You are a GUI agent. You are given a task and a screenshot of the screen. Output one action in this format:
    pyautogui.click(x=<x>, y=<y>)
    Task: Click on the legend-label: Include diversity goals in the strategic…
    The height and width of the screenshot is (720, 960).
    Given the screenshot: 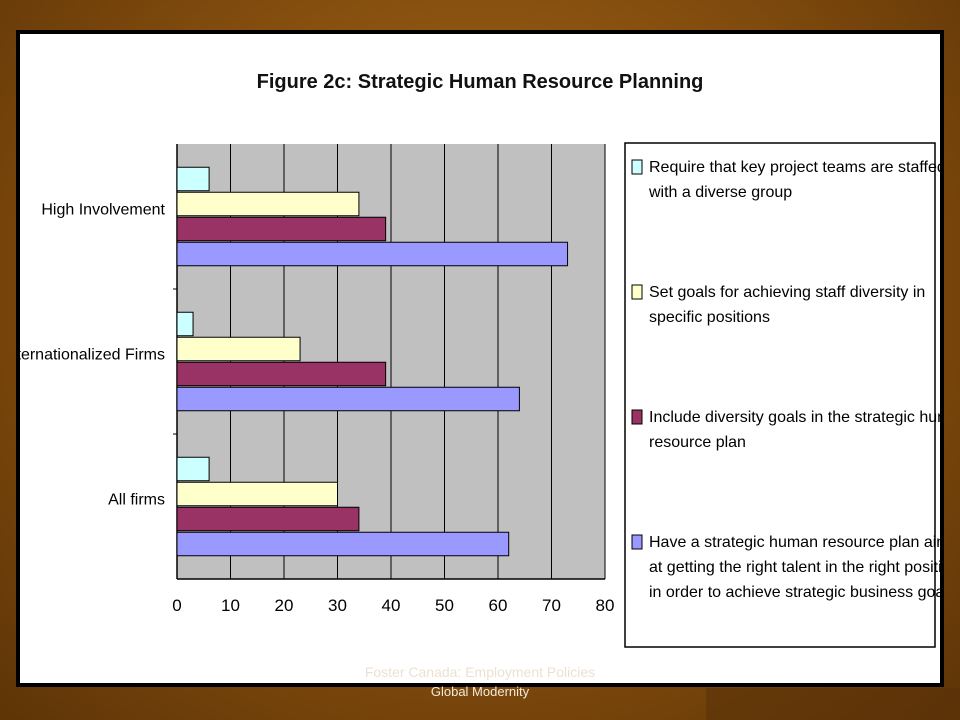 What is the action you would take?
    pyautogui.click(x=794, y=417)
    